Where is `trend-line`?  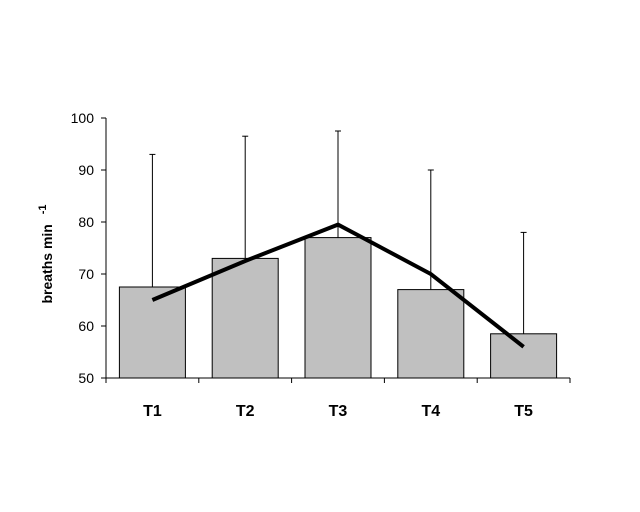 trend-line is located at coordinates (338, 285).